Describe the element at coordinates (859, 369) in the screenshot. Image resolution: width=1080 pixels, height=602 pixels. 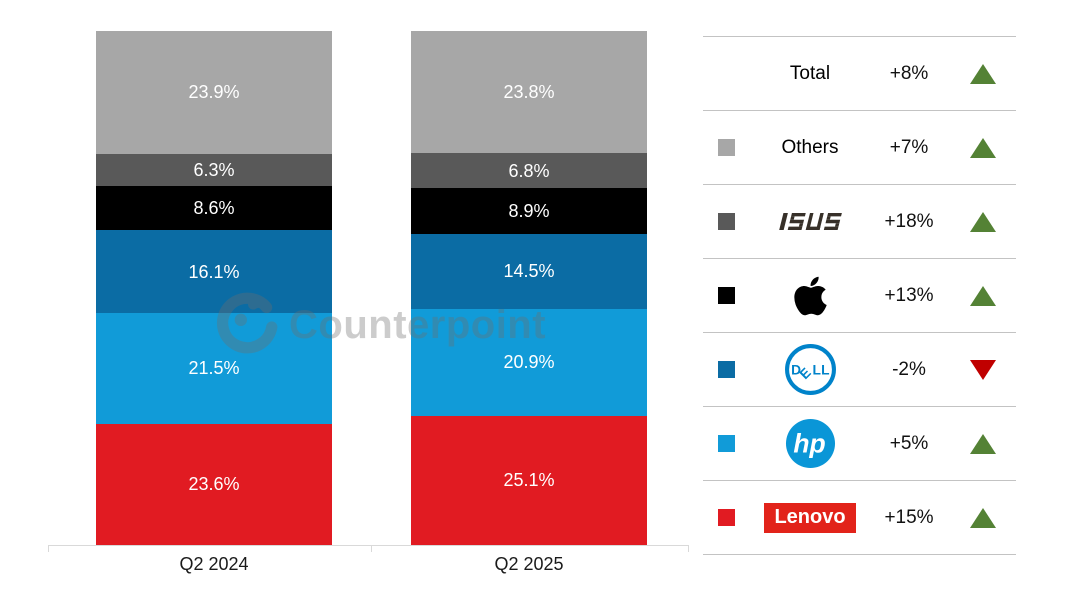
I see `legend-row-dell: D E L L -2%` at that location.